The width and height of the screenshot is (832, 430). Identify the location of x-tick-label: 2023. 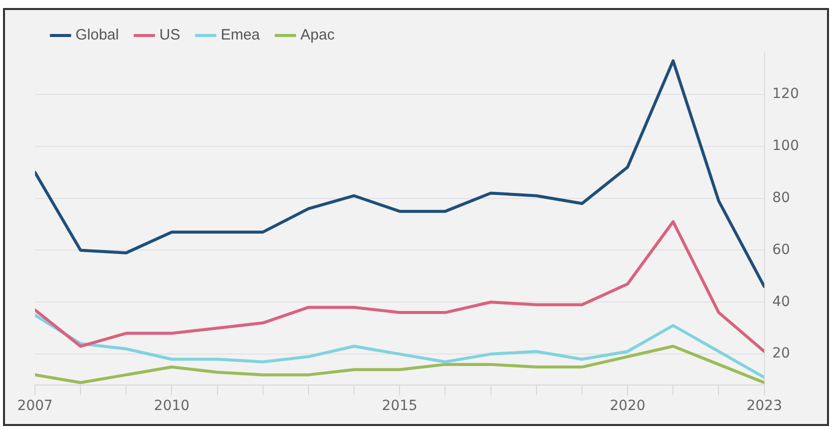
(764, 406).